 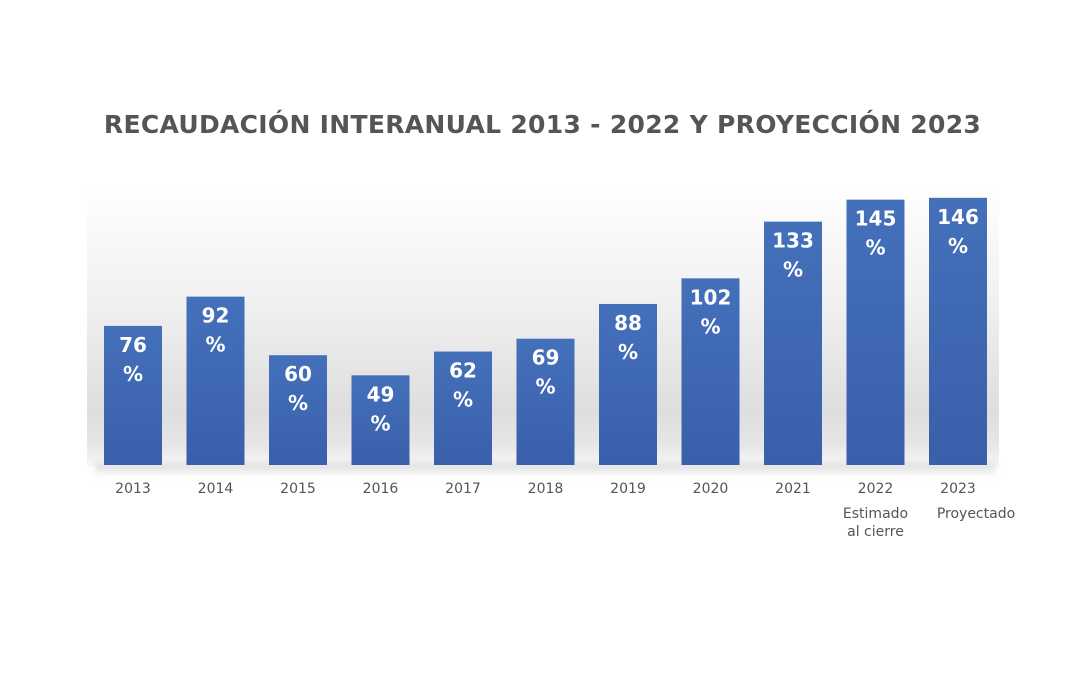 What do you see at coordinates (298, 403) in the screenshot?
I see `value-suffix-2015: %` at bounding box center [298, 403].